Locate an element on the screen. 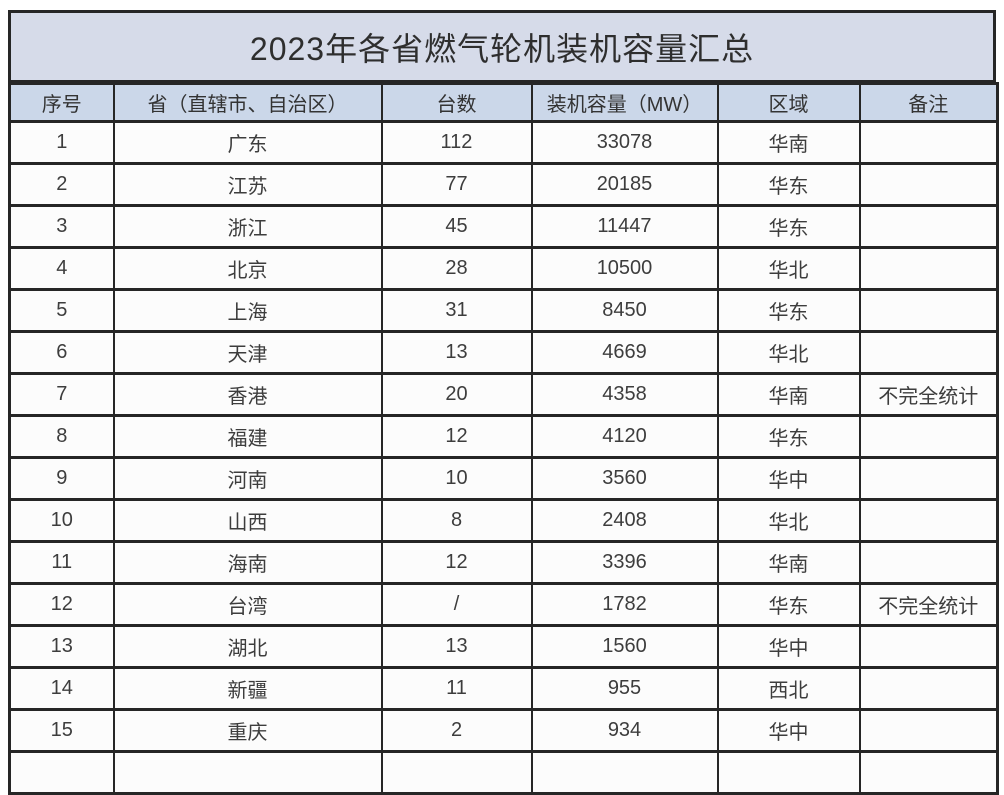 The width and height of the screenshot is (1004, 795). cell-index: 3 is located at coordinates (61, 226).